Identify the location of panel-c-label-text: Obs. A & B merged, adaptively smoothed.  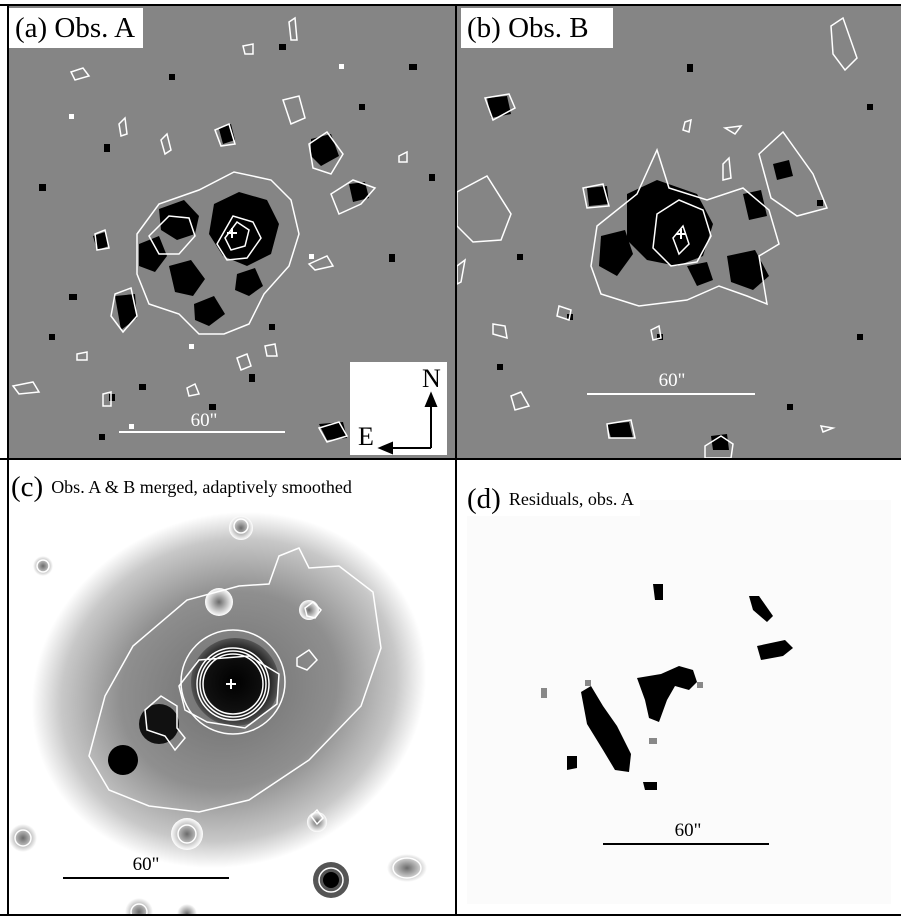
(201, 487).